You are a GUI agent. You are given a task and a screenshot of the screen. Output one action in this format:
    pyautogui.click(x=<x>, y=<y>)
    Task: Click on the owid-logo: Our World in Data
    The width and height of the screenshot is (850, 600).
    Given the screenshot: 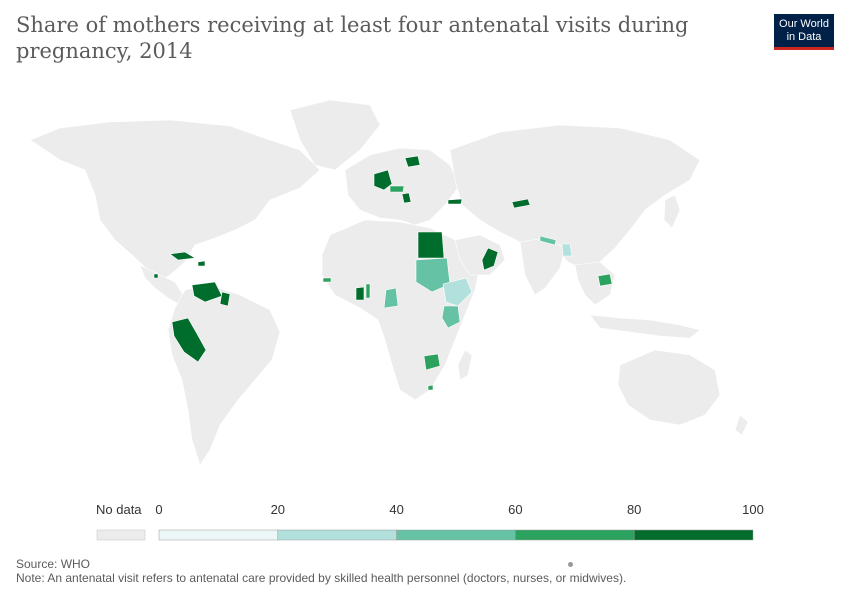 What is the action you would take?
    pyautogui.click(x=804, y=32)
    